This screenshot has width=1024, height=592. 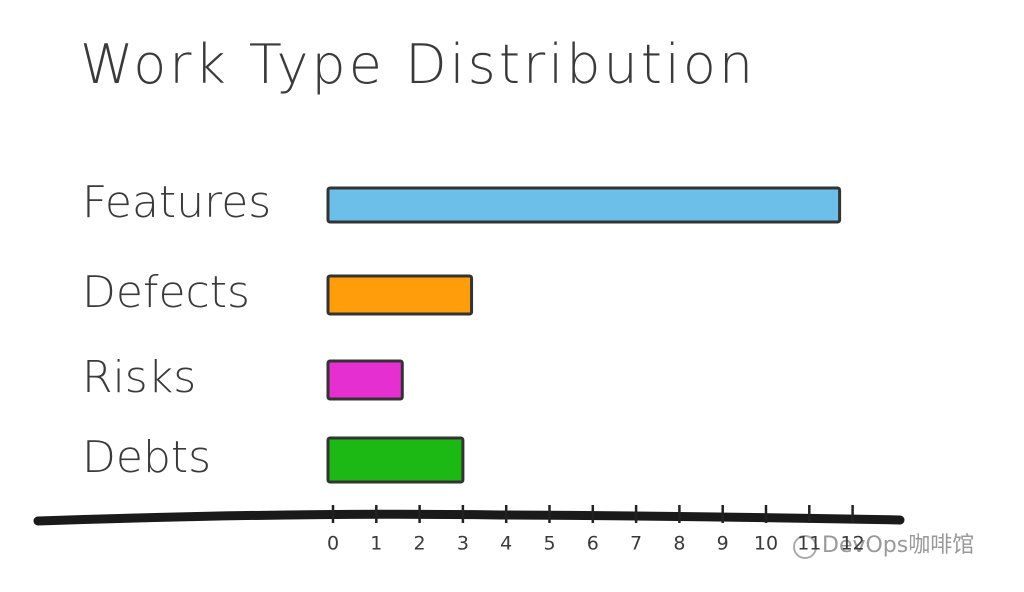 What do you see at coordinates (376, 544) in the screenshot?
I see `x-tick-label: 1` at bounding box center [376, 544].